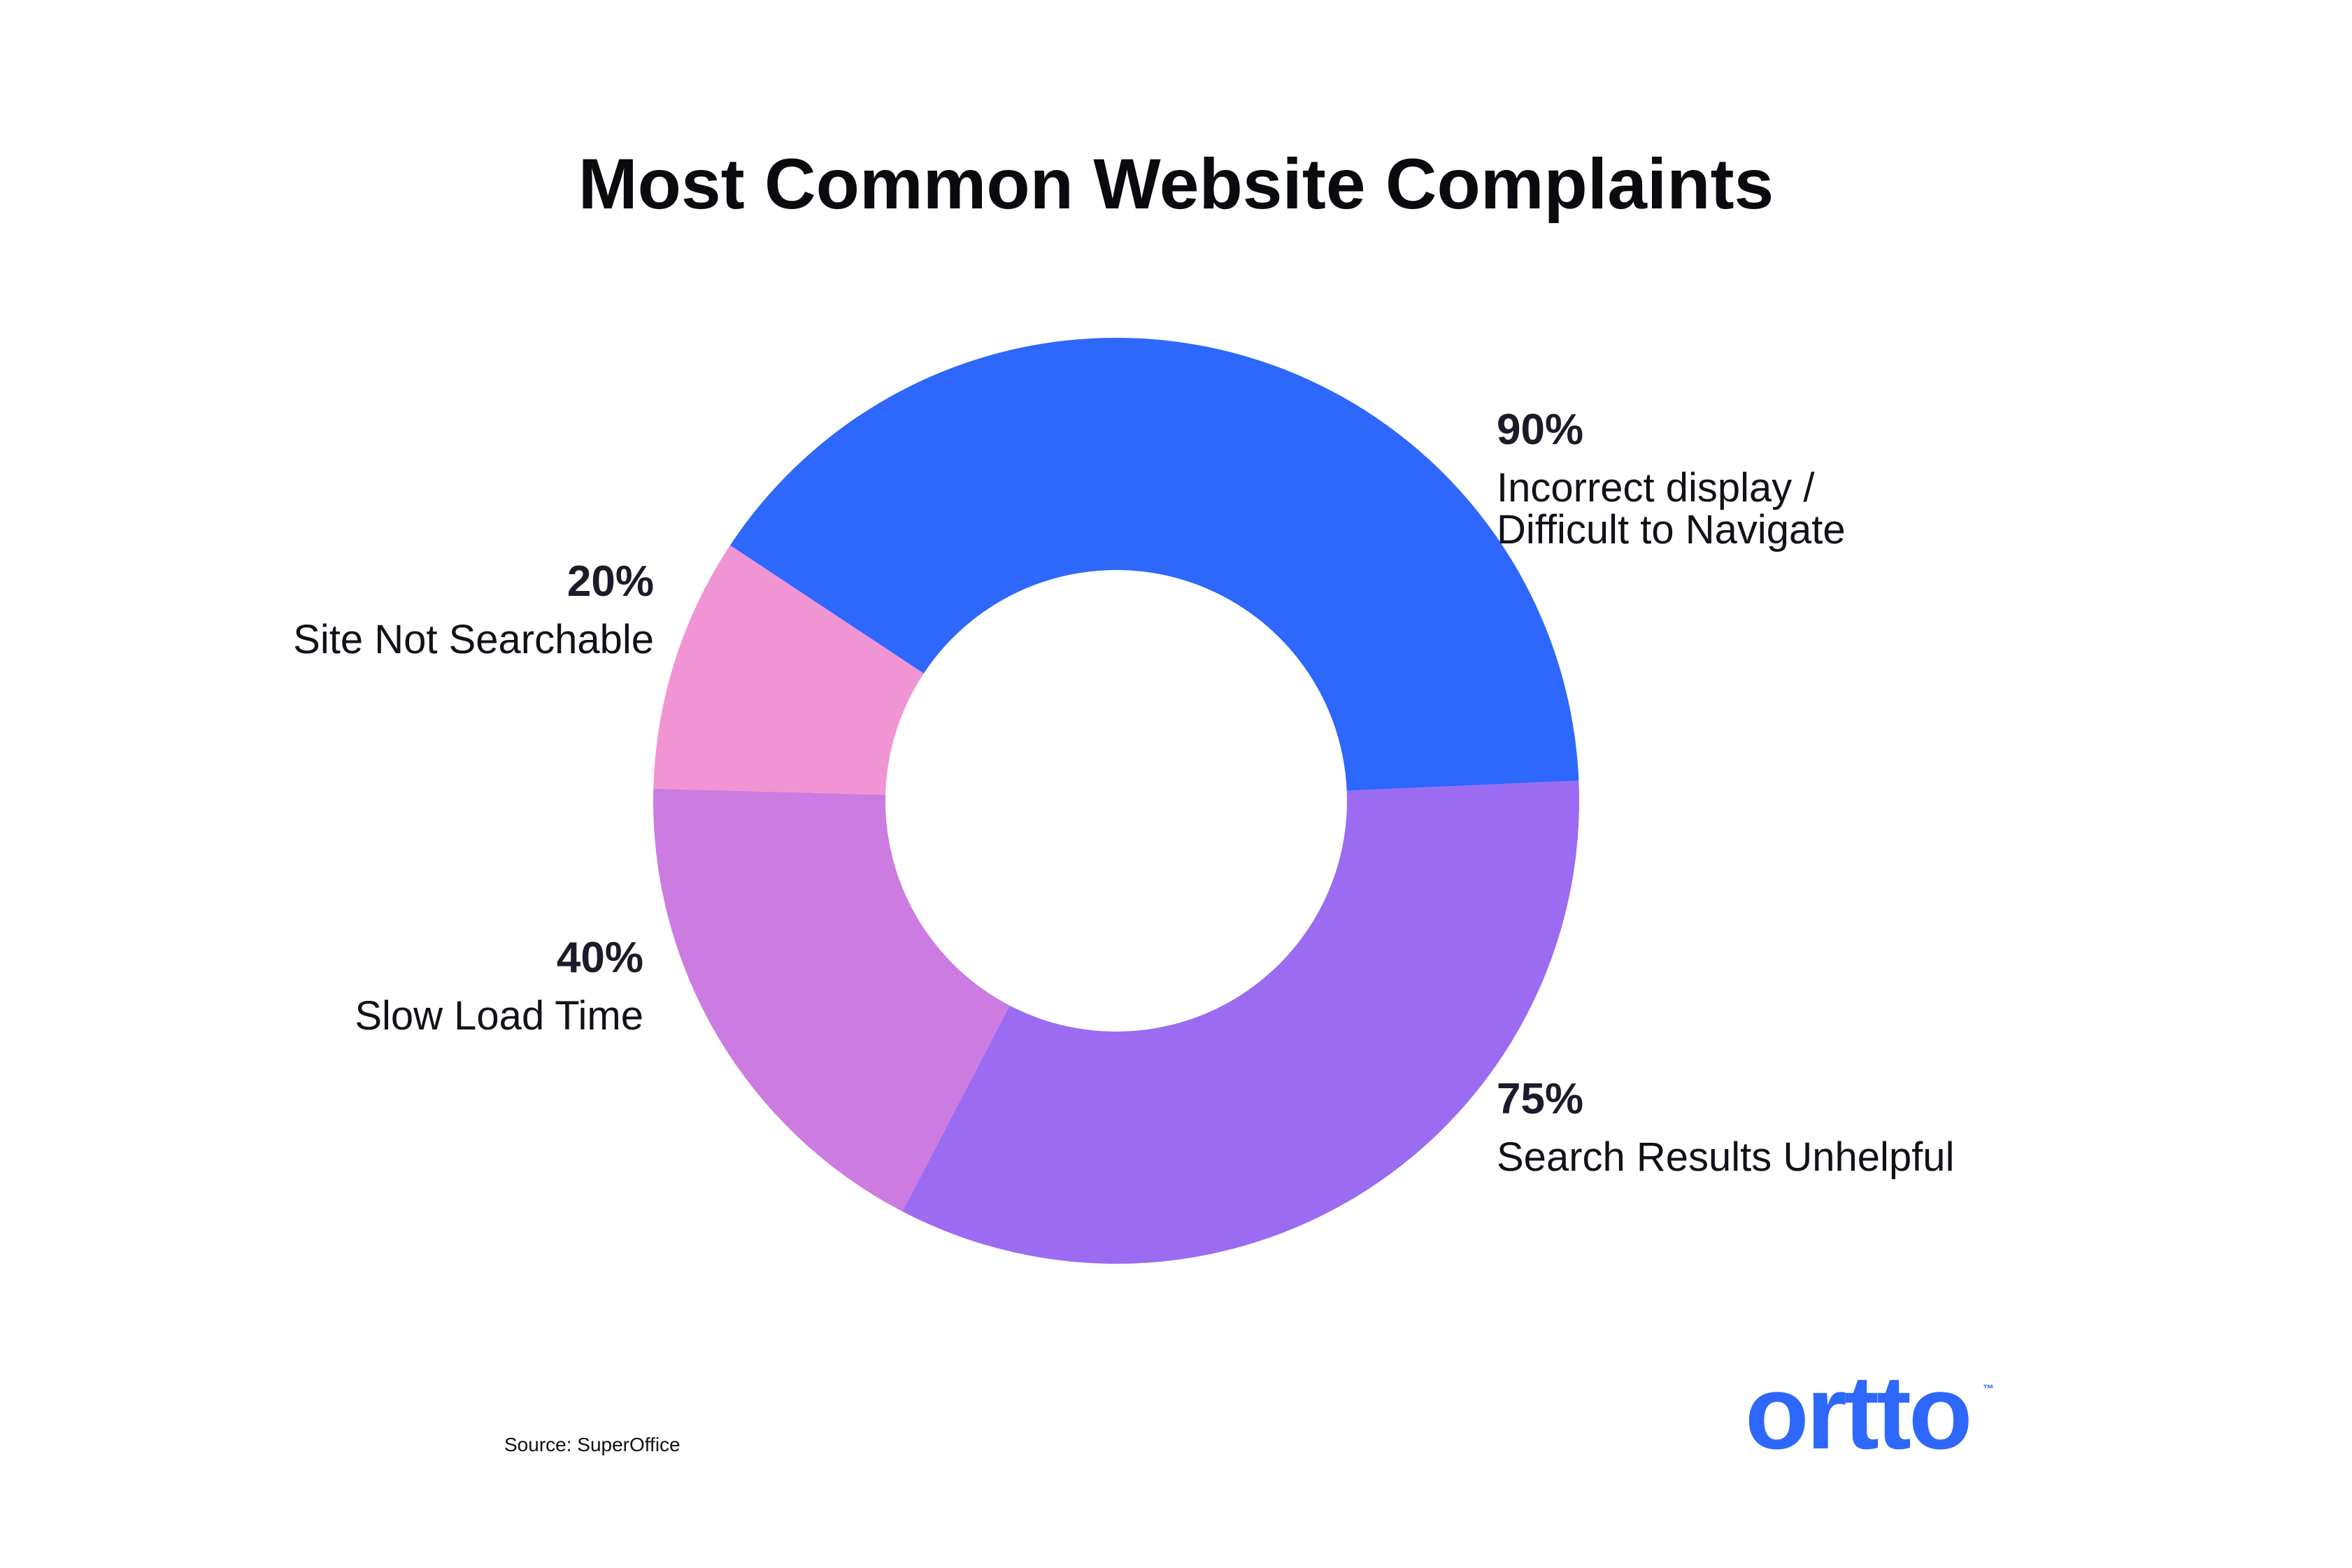  I want to click on slice-search-results-unhelpful, so click(1240, 1022).